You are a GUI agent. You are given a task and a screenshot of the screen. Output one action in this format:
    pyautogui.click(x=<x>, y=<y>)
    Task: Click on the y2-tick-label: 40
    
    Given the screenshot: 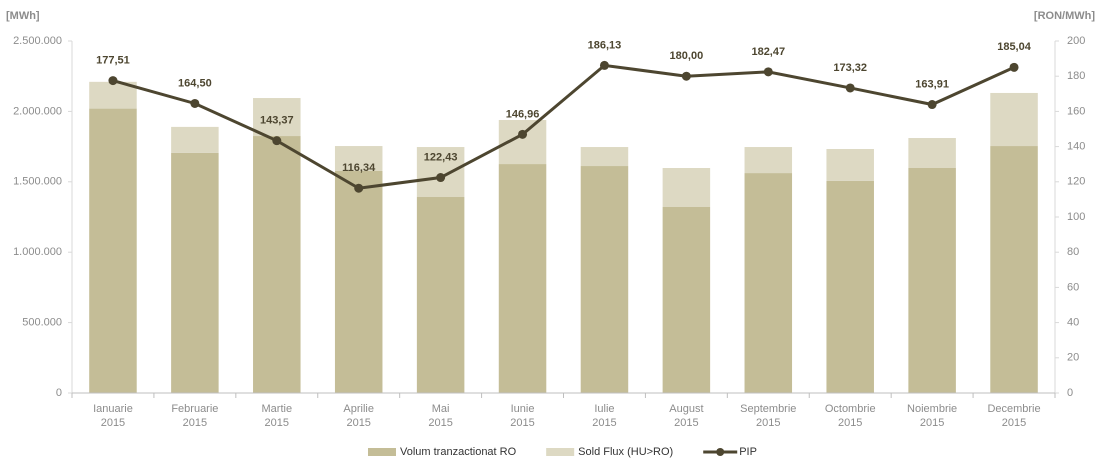 What is the action you would take?
    pyautogui.click(x=1073, y=323)
    